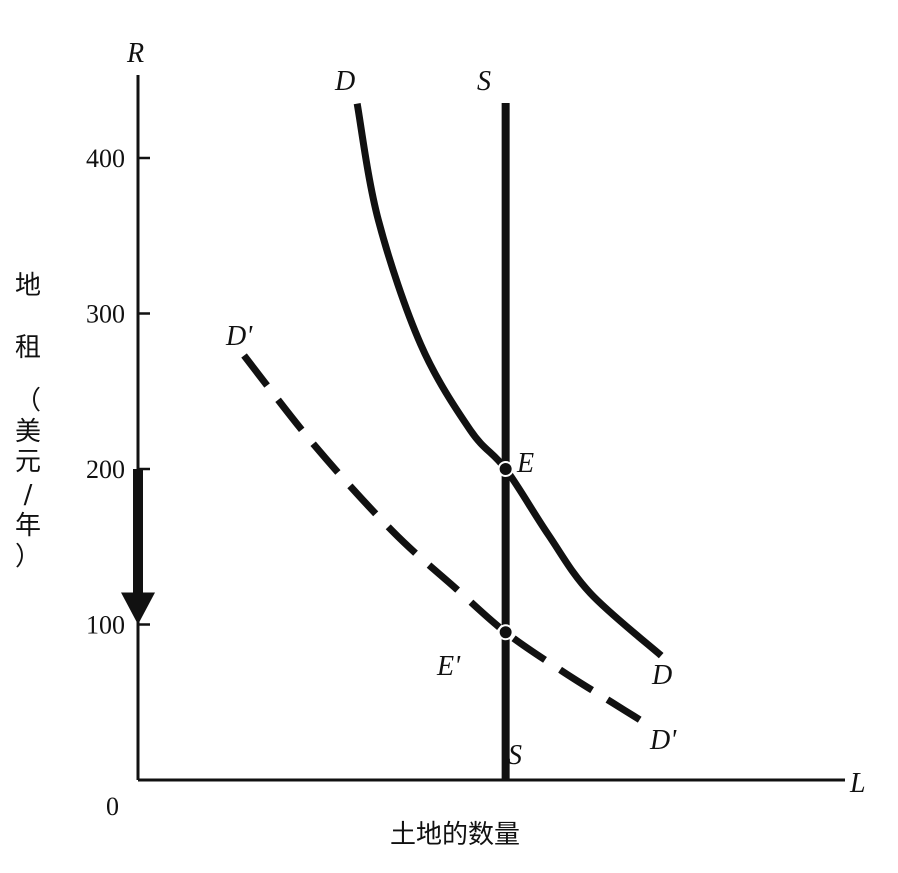 The image size is (898, 873). Describe the element at coordinates (28, 557) in the screenshot. I see `y-axis-label-char: ）` at that location.